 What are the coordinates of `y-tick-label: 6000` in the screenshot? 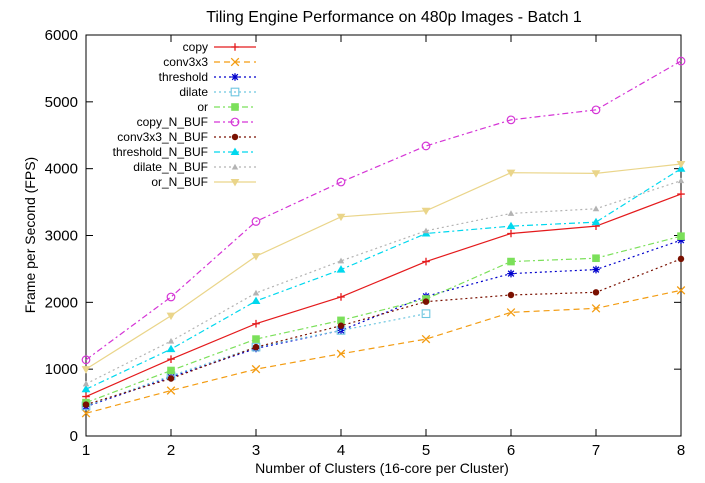 It's located at (61, 35).